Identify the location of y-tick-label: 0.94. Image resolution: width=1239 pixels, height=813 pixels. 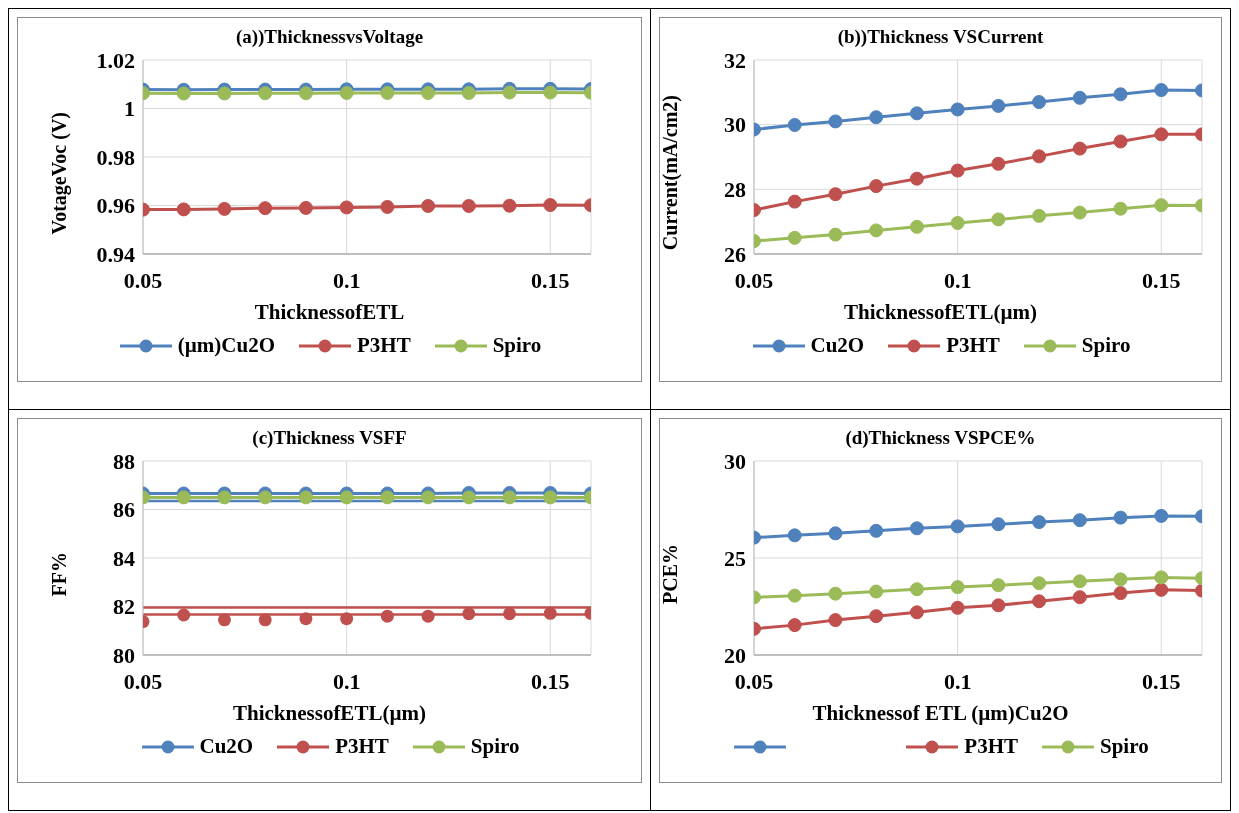
(115, 254).